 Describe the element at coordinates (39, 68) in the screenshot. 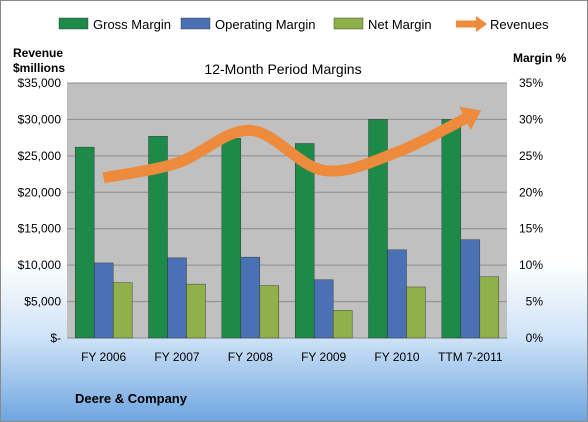

I see `left-axis-title-line-2: $millions` at that location.